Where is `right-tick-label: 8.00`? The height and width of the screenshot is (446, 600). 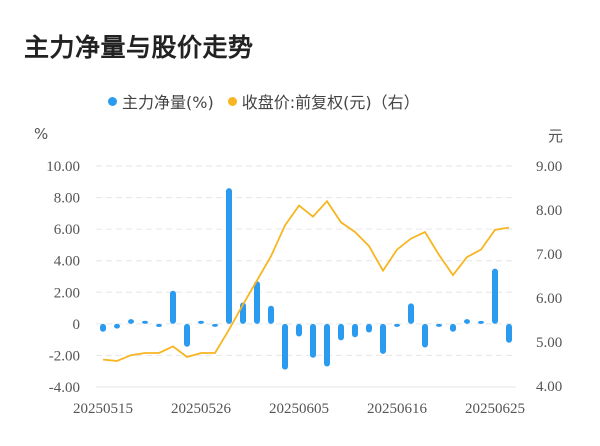 right-tick-label: 8.00 is located at coordinates (549, 211).